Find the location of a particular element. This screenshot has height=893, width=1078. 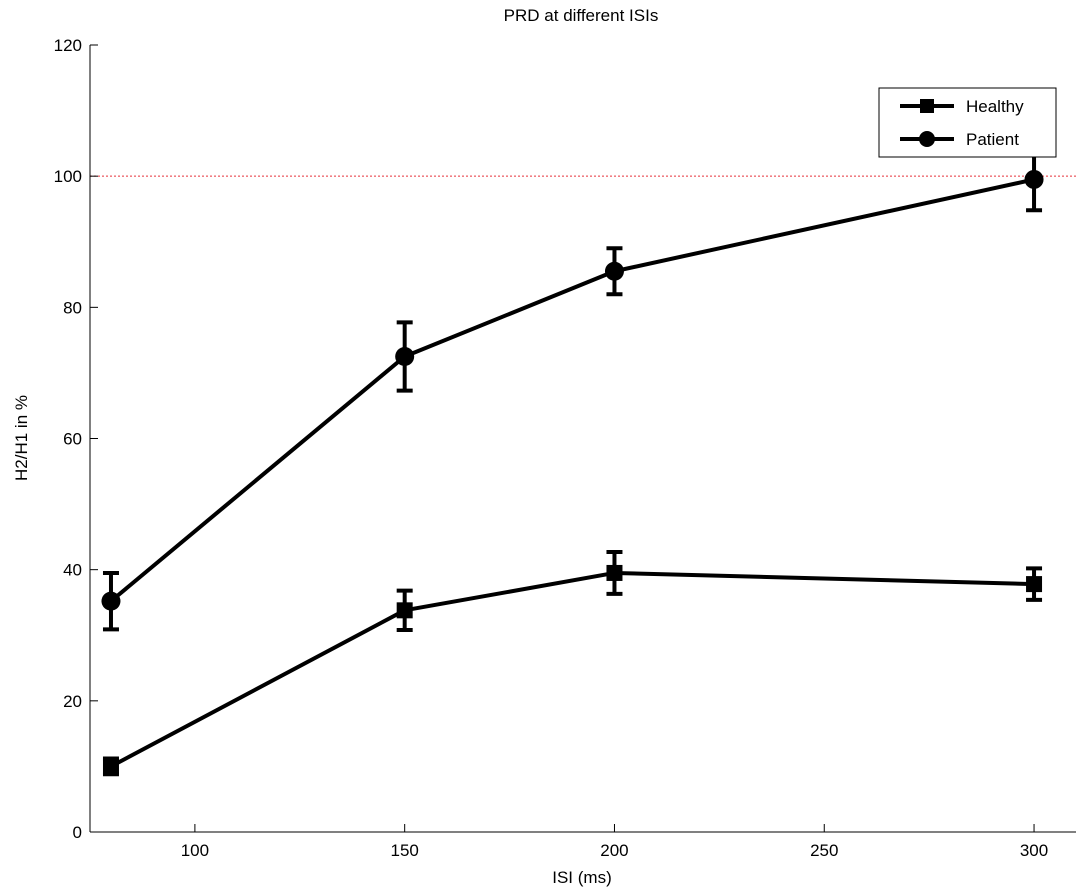

legend-entry-healthy: Healthy is located at coordinates (962, 106).